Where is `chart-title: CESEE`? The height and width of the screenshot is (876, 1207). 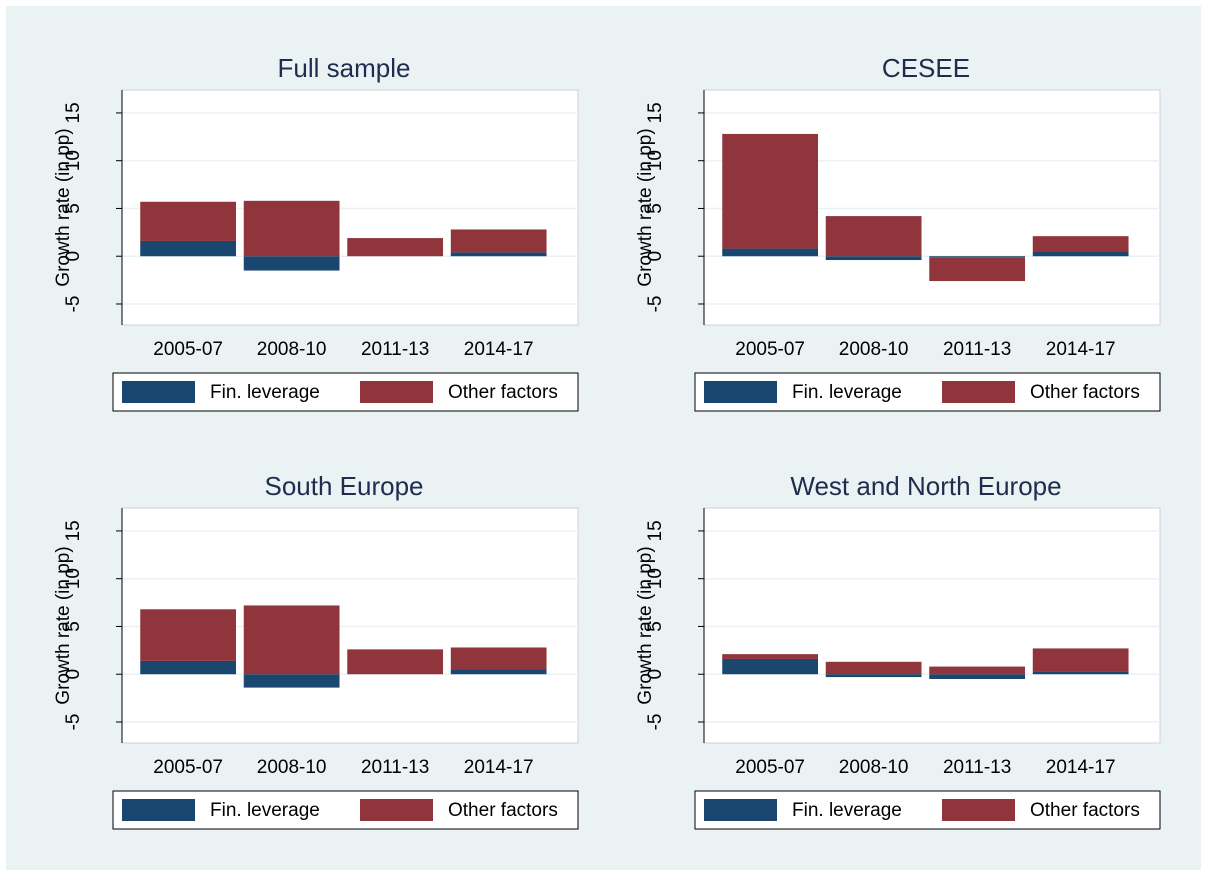
chart-title: CESEE is located at coordinates (926, 68).